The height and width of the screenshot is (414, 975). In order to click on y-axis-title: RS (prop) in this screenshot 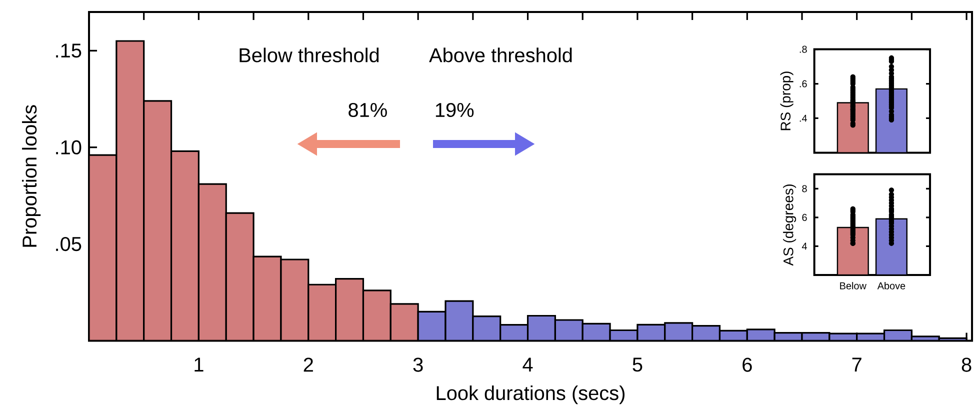, I will do `click(787, 101)`.